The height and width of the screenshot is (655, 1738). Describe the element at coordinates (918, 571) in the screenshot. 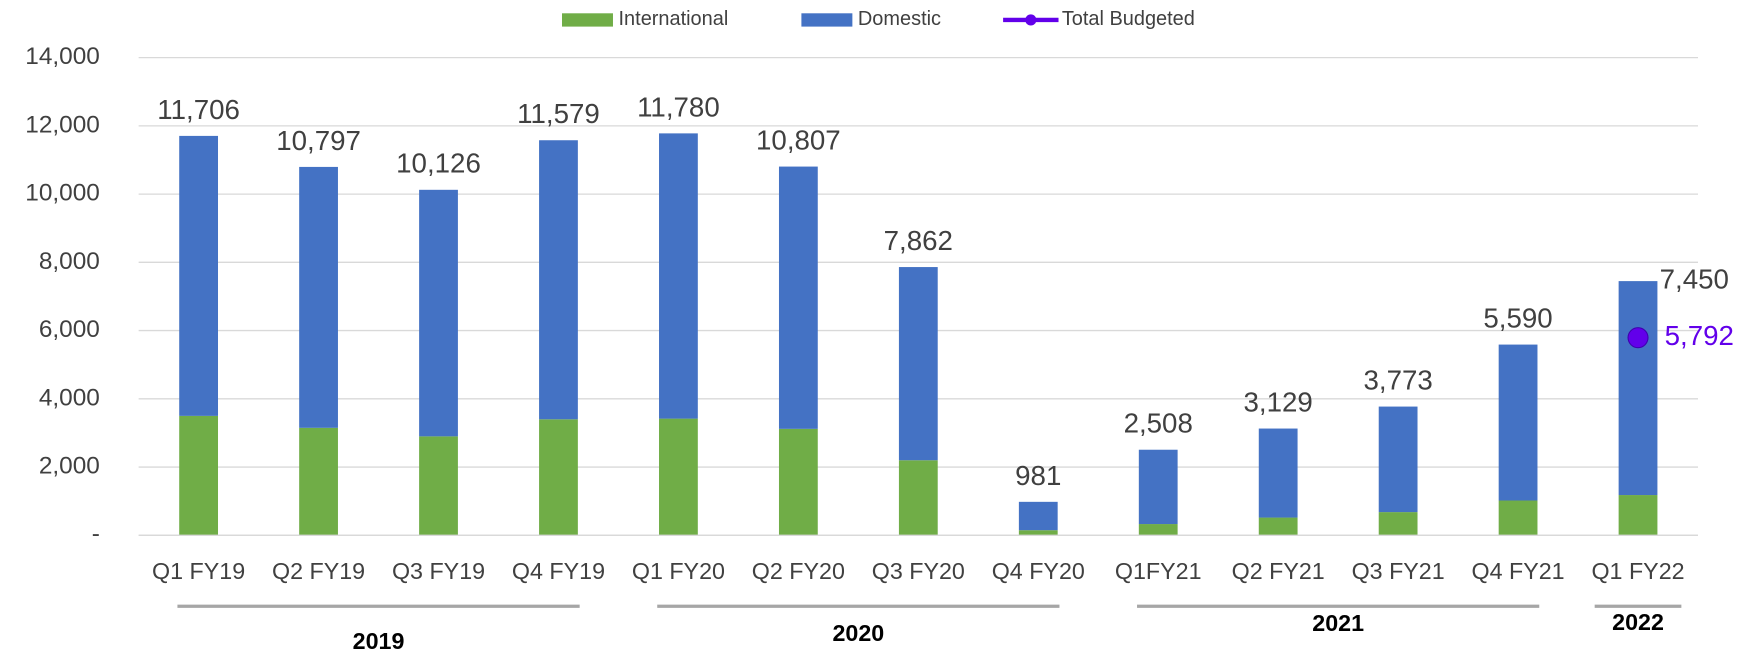

I see `x-tick-label: Q3 FY20` at that location.